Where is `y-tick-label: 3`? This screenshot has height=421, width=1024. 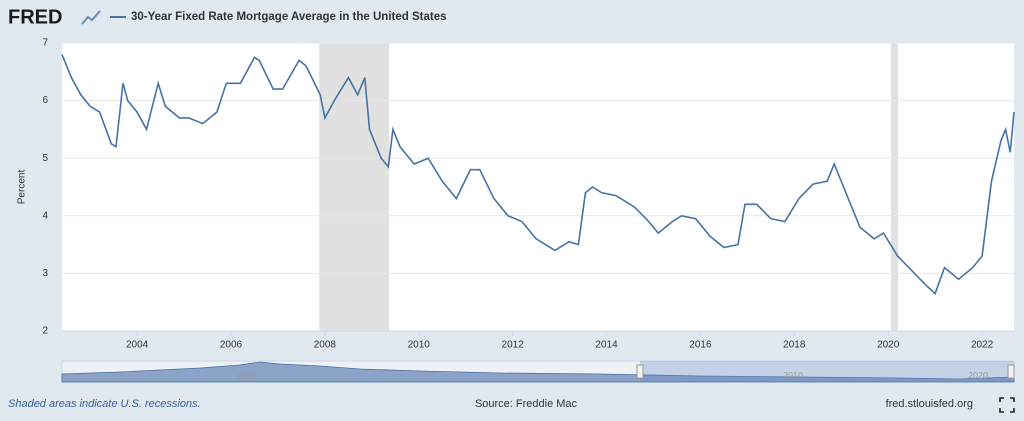
y-tick-label: 3 is located at coordinates (45, 273).